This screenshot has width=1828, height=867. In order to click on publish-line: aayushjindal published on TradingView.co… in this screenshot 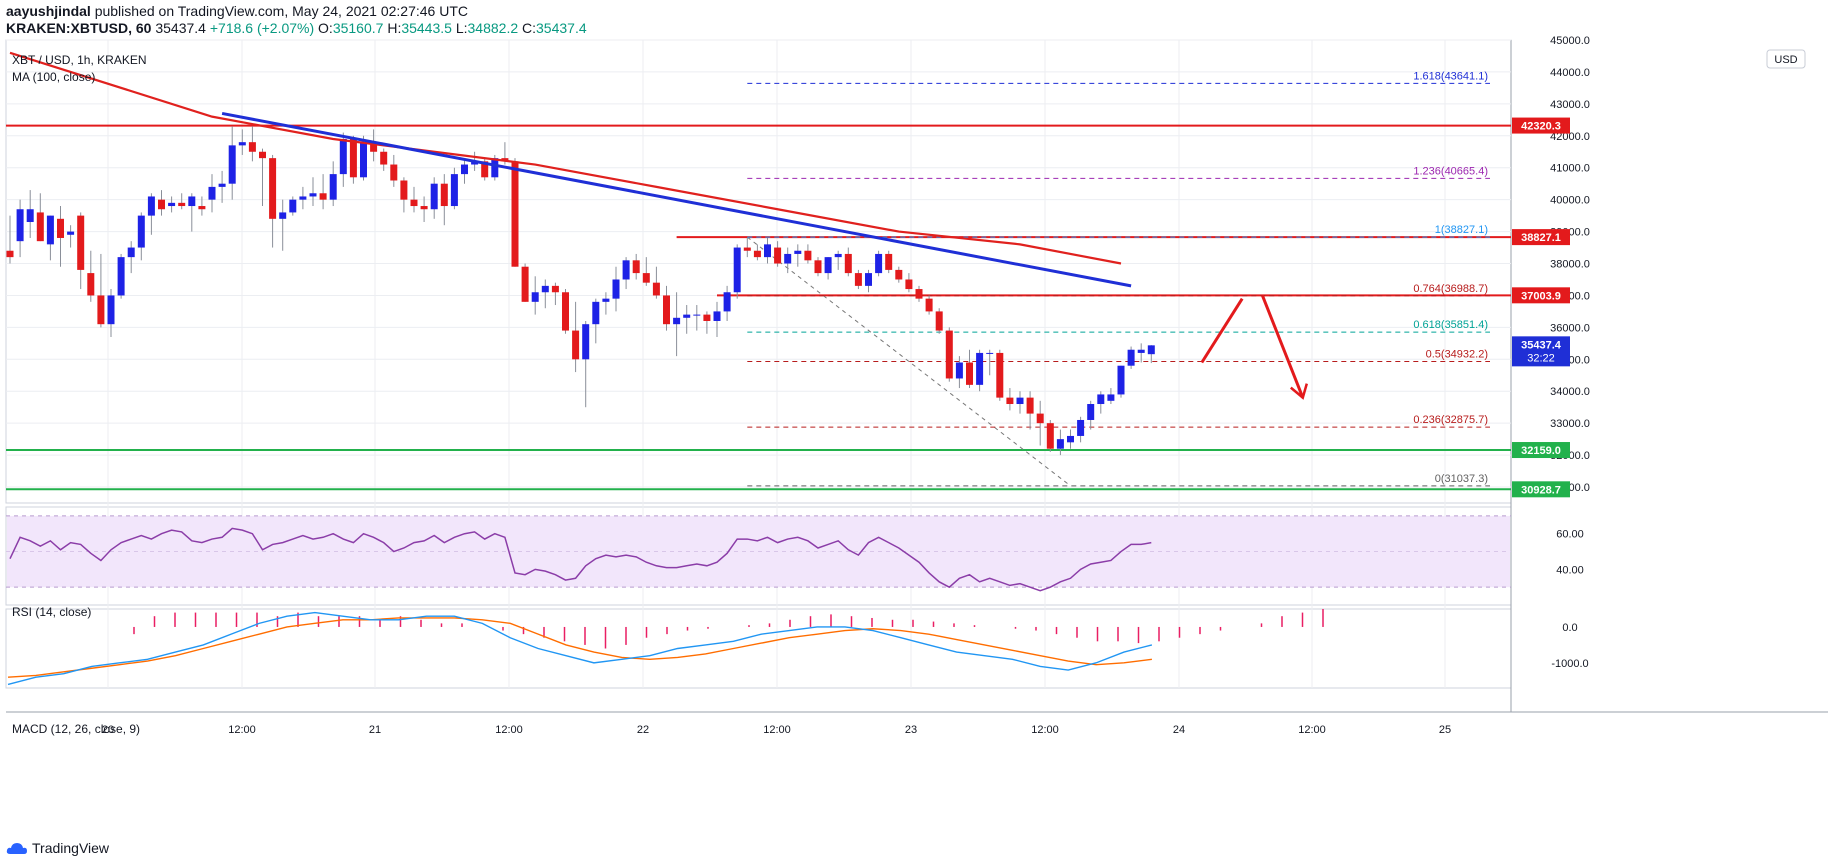, I will do `click(237, 11)`.